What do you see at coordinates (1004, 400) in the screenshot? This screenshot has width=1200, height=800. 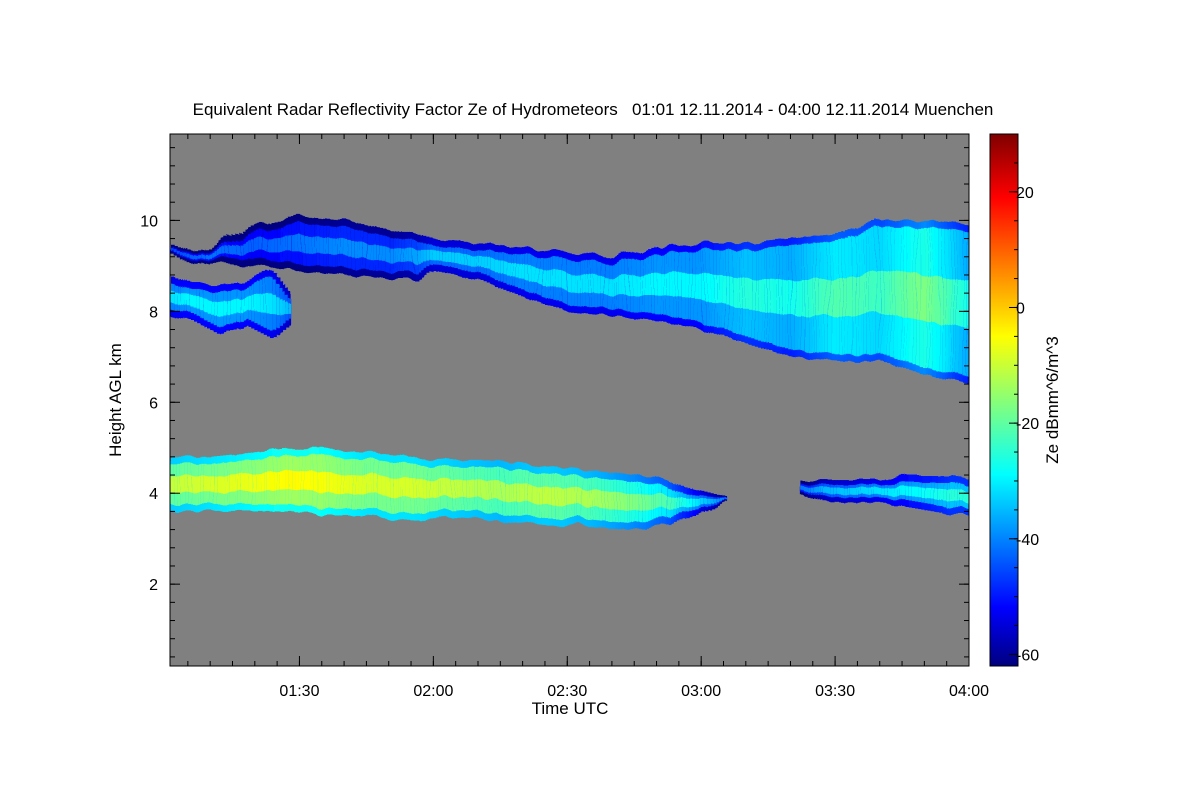 I see `colorbar` at bounding box center [1004, 400].